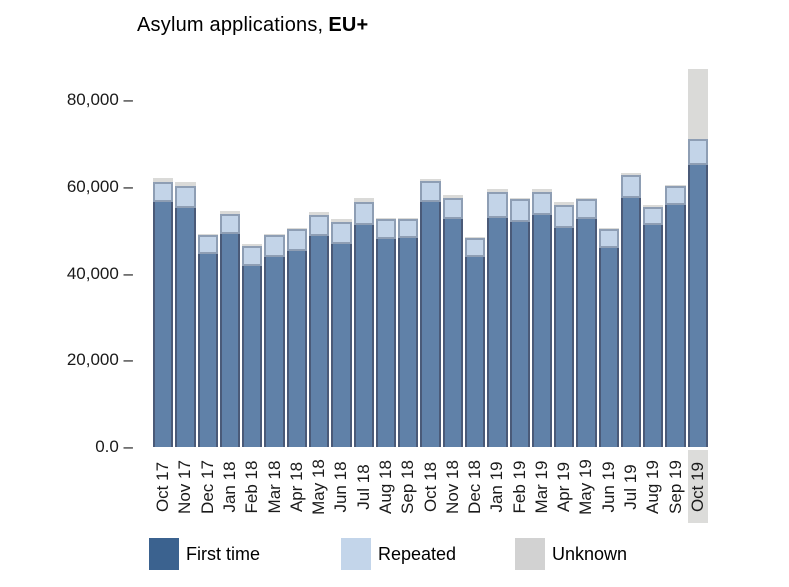  I want to click on legend-item-unknown: Unknown, so click(571, 554).